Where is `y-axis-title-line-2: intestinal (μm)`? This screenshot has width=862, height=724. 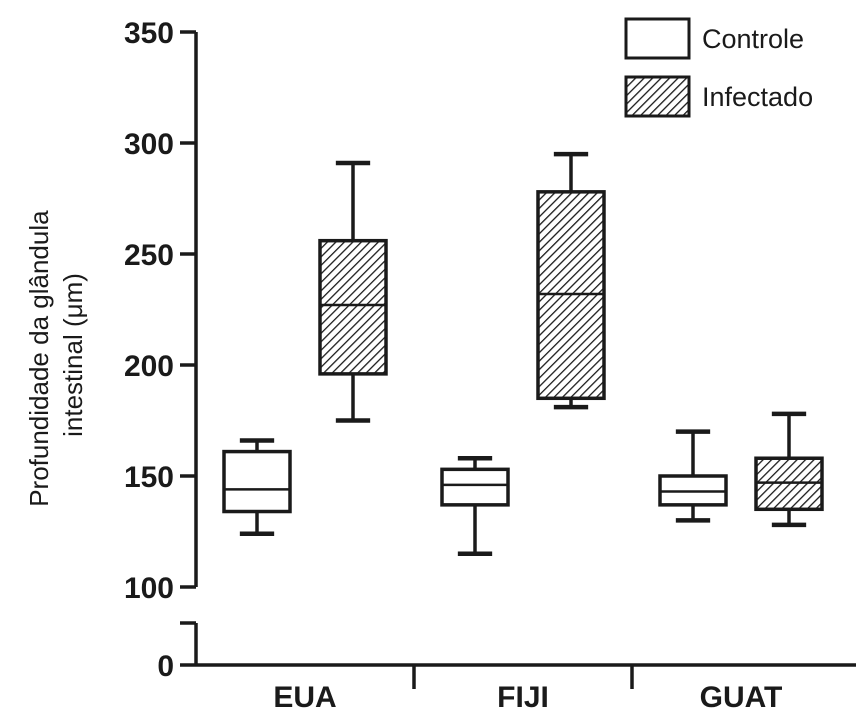 y-axis-title-line-2: intestinal (μm) is located at coordinates (73, 355).